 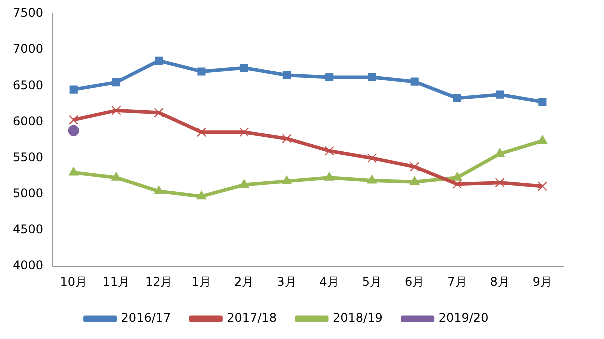 I want to click on x-tick-label: 4月, so click(x=330, y=281).